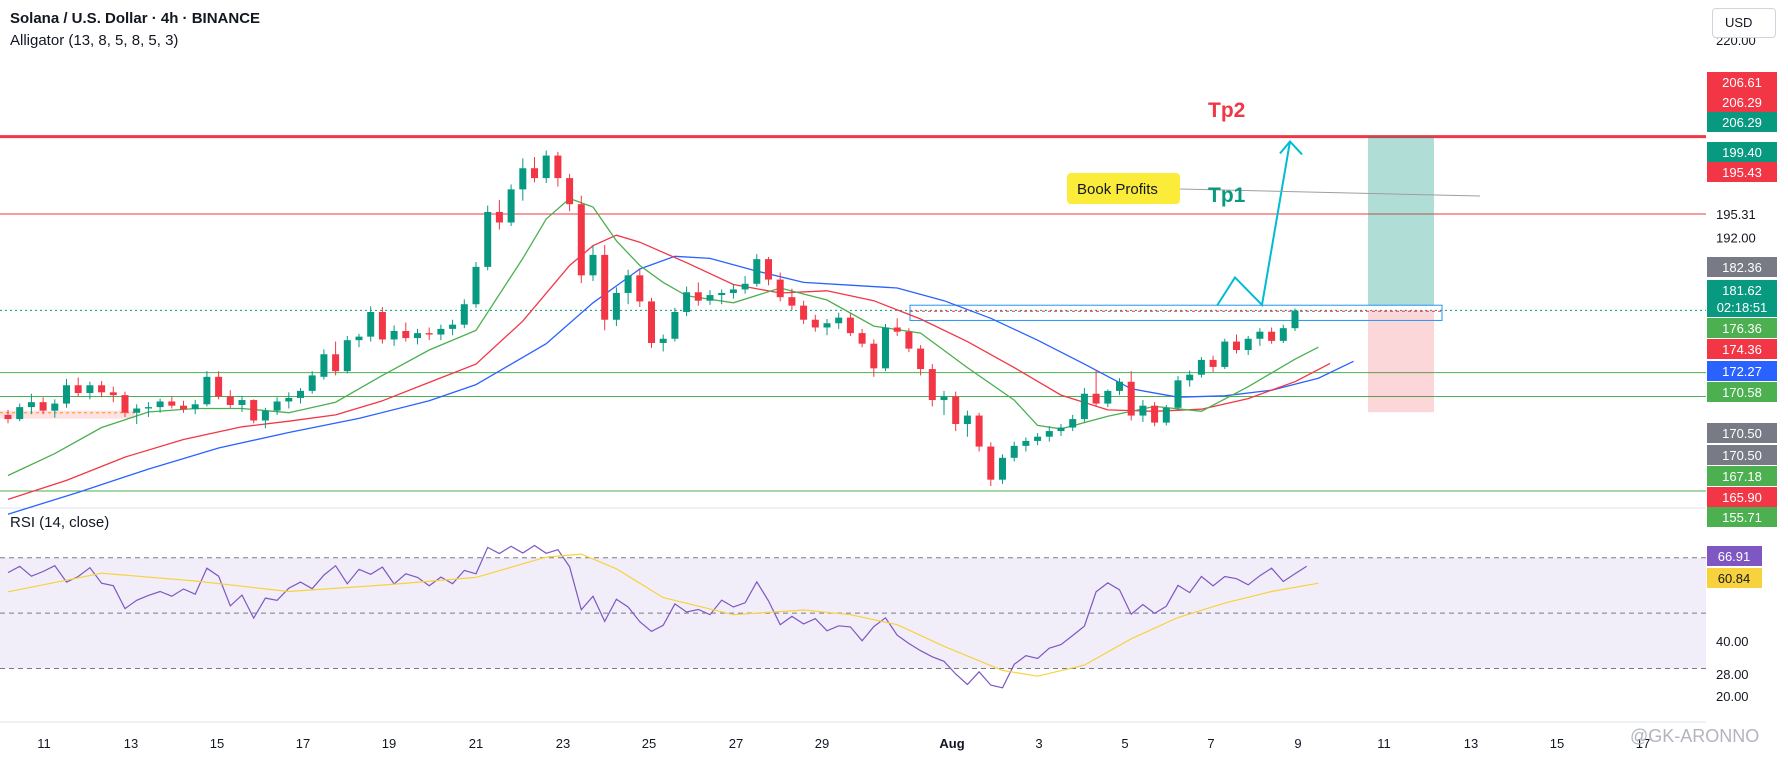 This screenshot has height=764, width=1788. What do you see at coordinates (1742, 371) in the screenshot?
I see `price-badge-label: 172.27` at bounding box center [1742, 371].